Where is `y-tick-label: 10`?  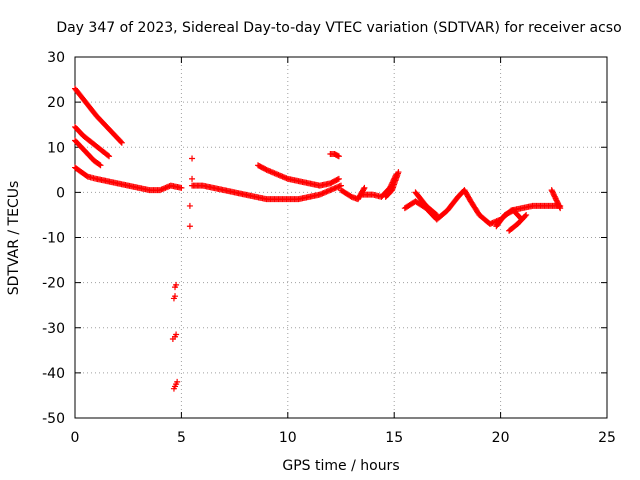
y-tick-label: 10 is located at coordinates (56, 148).